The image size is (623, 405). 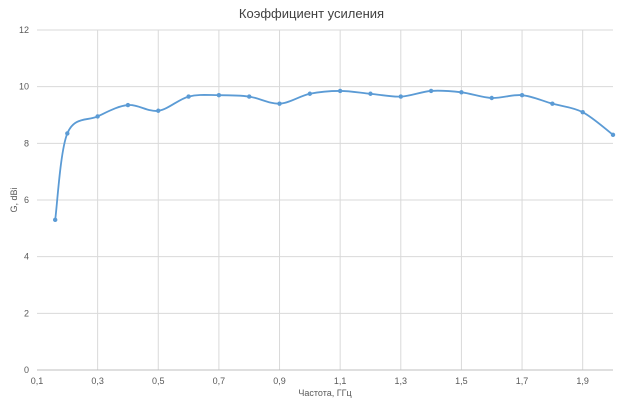 I want to click on y-tick-label: 4, so click(x=26, y=257).